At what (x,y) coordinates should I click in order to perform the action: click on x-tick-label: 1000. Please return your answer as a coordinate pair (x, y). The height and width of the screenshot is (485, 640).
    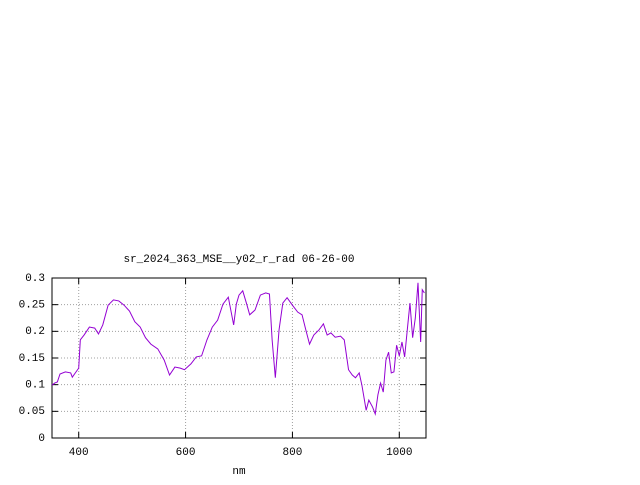
    Looking at the image, I should click on (399, 453).